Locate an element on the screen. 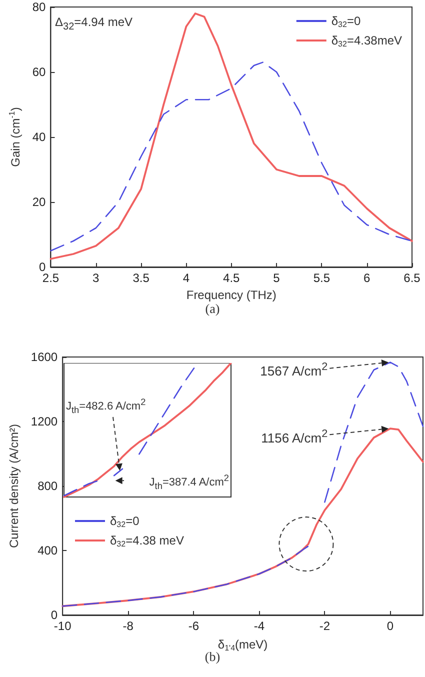 The image size is (425, 677). annotation: J$_{th}$=482.6 A/cm$^{2}$ is located at coordinates (106, 406).